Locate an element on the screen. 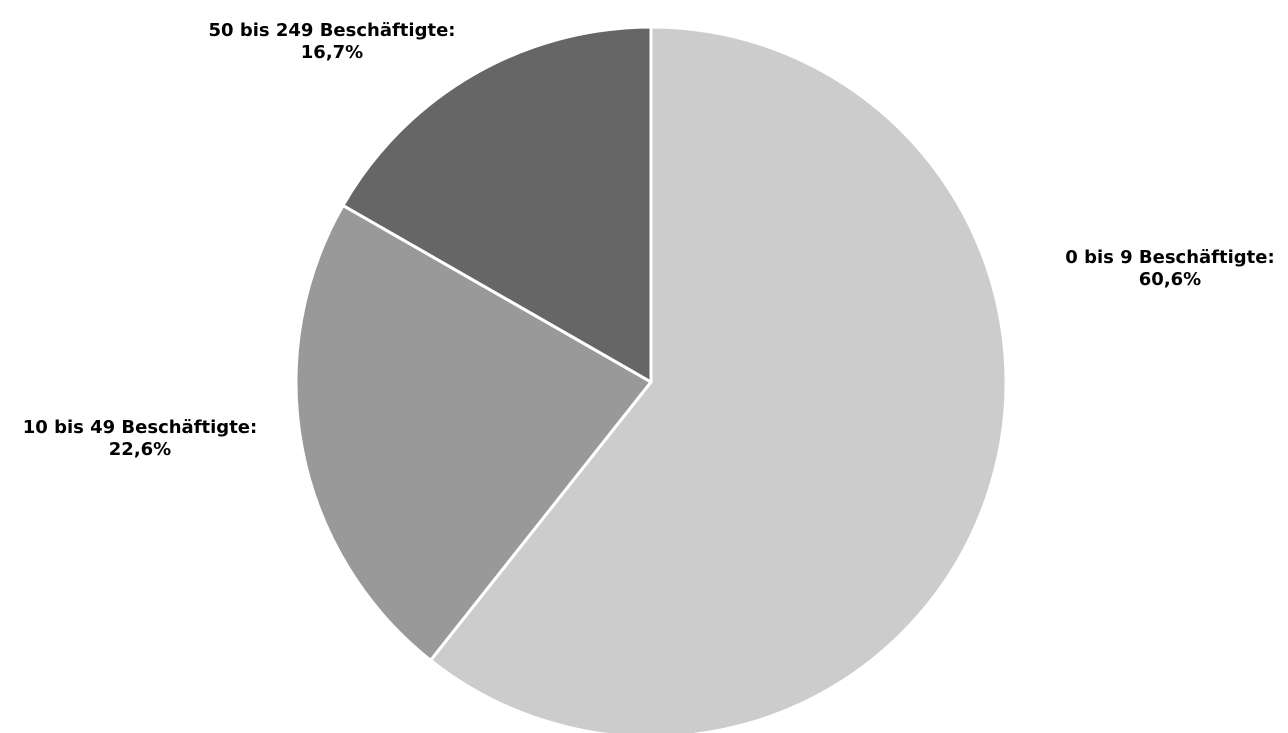  slice-category-label: 50 bis 249 Beschäftigte: is located at coordinates (332, 30).